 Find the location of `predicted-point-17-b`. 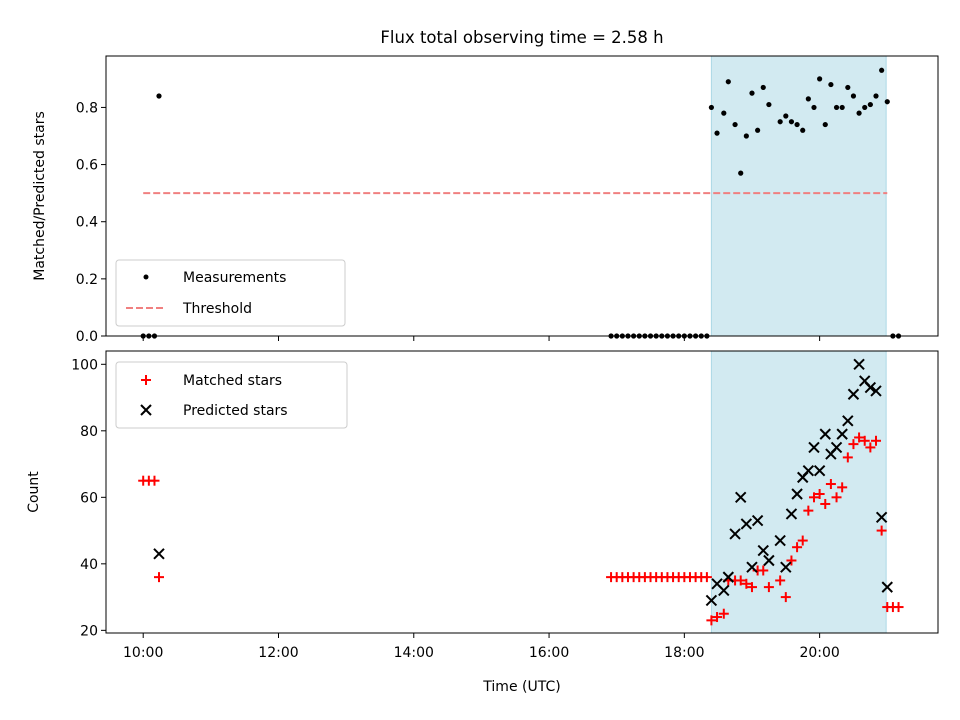

predicted-point-17-b is located at coordinates (808, 471).